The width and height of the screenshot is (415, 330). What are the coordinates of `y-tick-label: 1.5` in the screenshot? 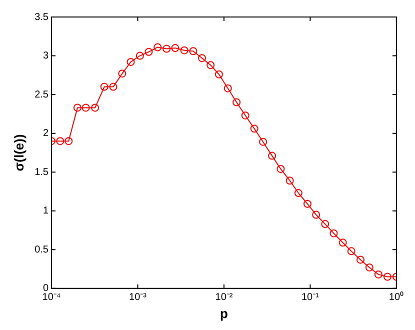 It's located at (41, 172).